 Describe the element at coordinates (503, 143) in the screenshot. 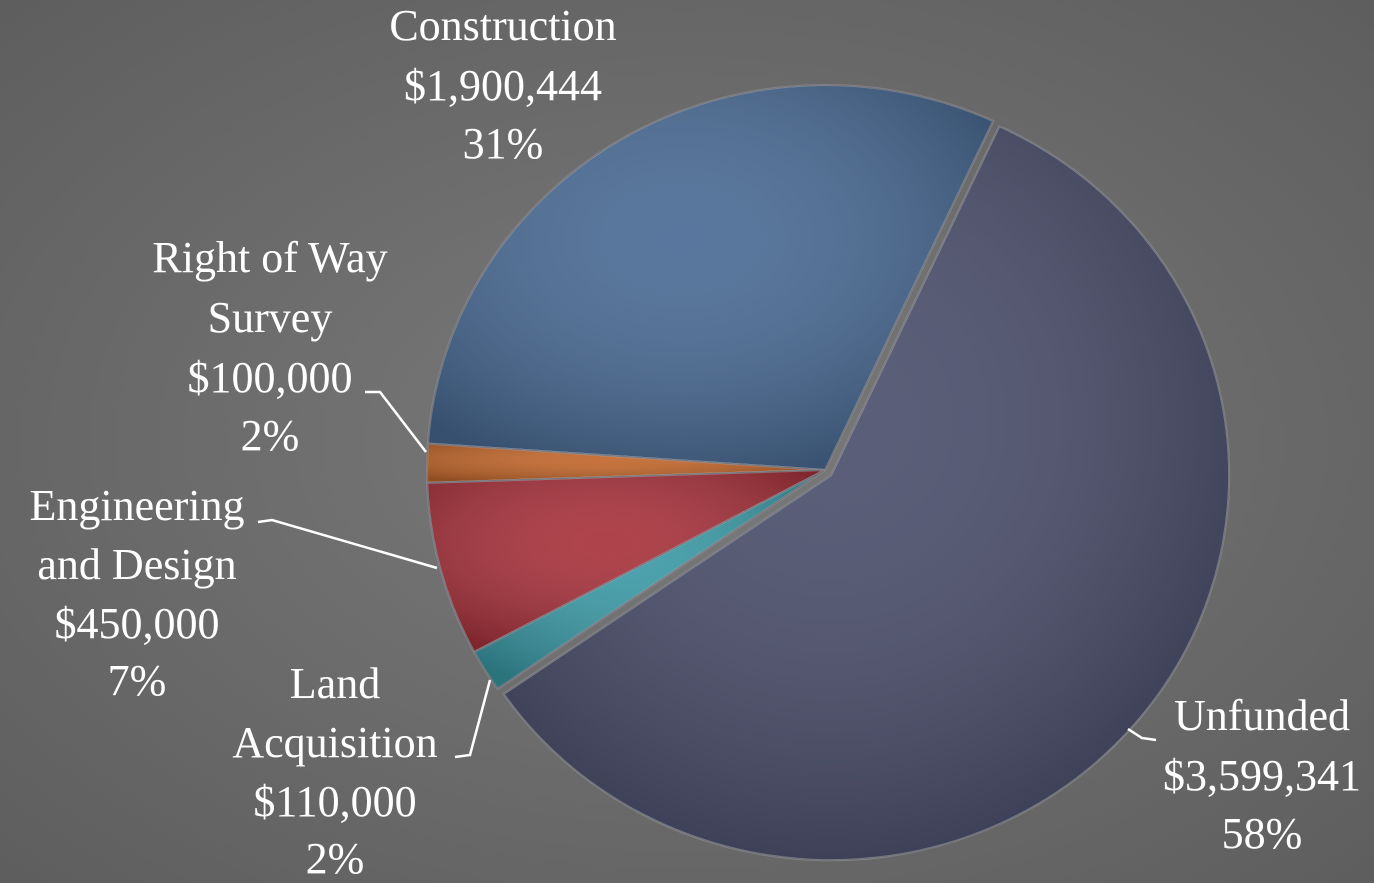

I see `percent-label: 31%` at that location.